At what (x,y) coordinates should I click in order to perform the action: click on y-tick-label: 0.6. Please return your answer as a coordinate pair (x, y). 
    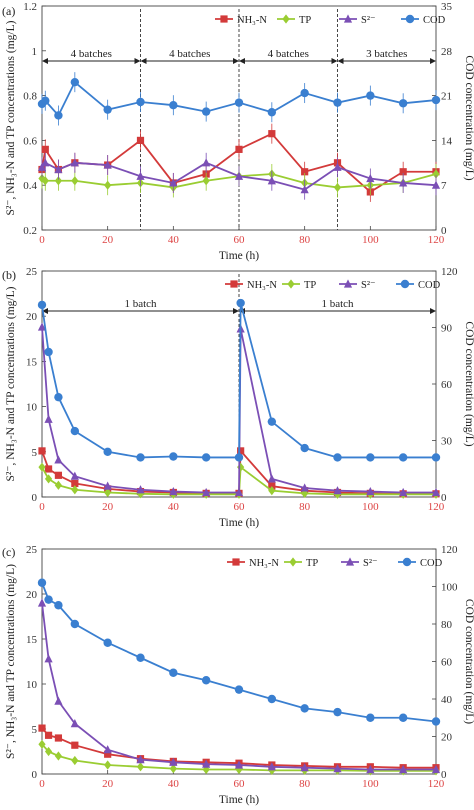
    Looking at the image, I should click on (30, 141).